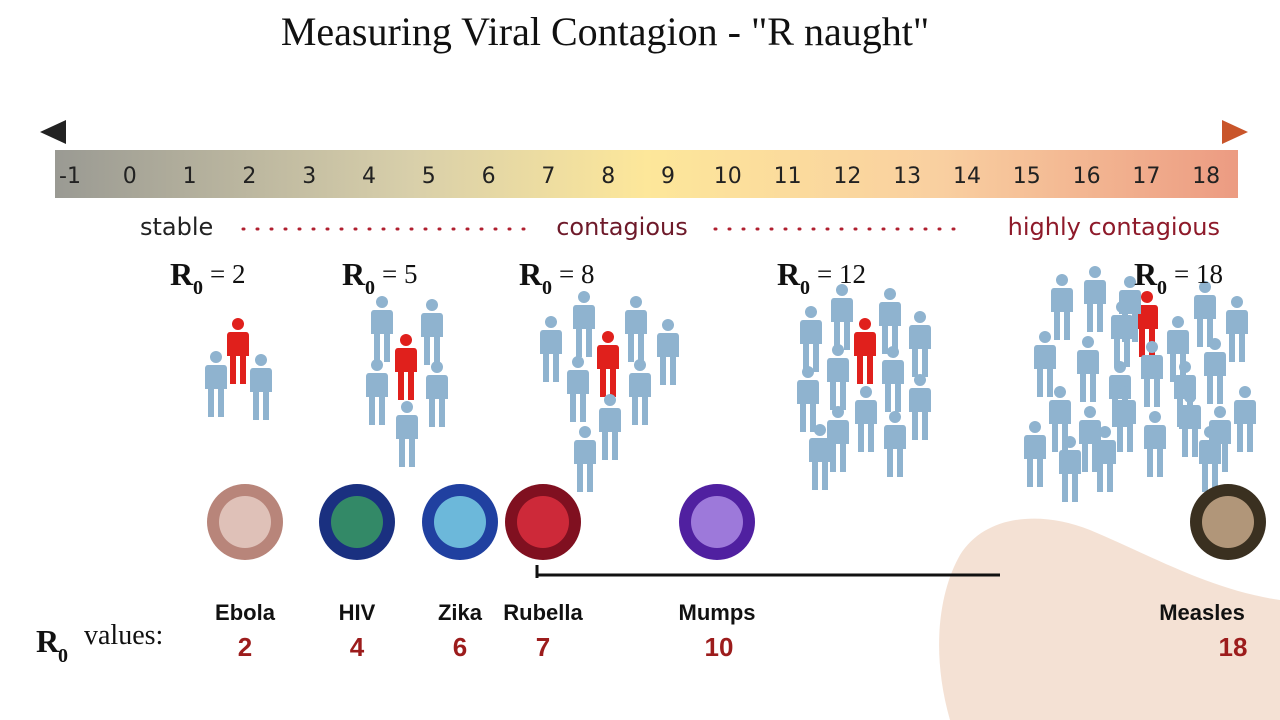 The image size is (1280, 720). What do you see at coordinates (369, 176) in the screenshot?
I see `tick-label: 4` at bounding box center [369, 176].